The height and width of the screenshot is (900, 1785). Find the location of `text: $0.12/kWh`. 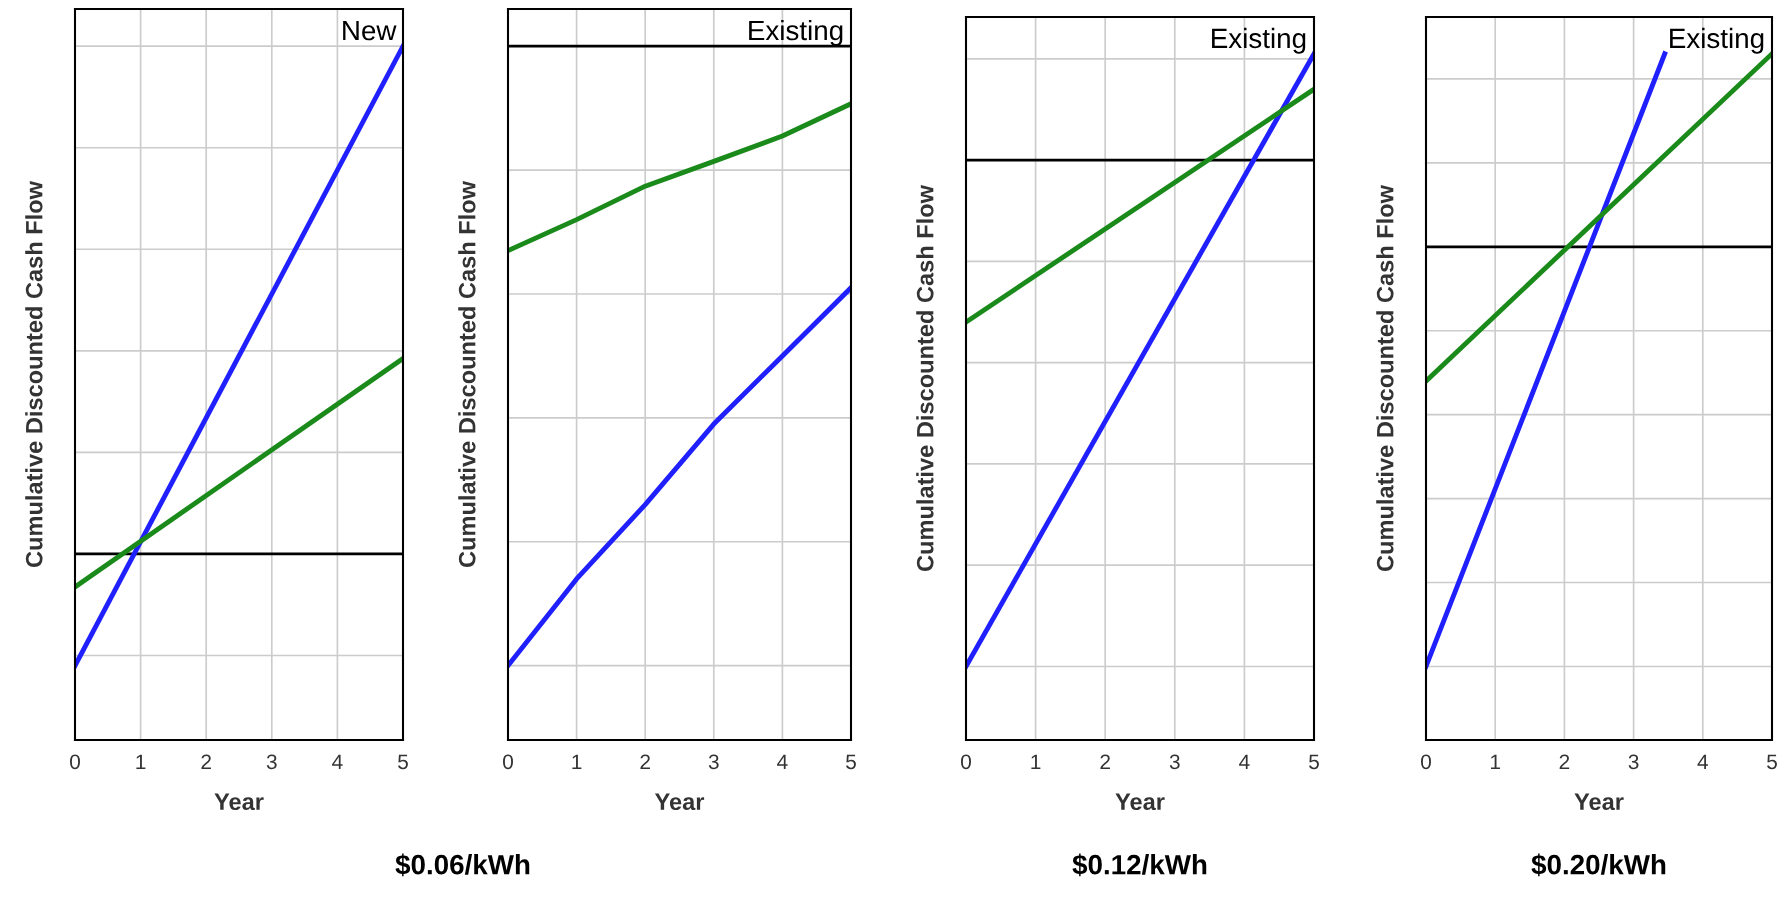

text: $0.12/kWh is located at coordinates (1139, 865).